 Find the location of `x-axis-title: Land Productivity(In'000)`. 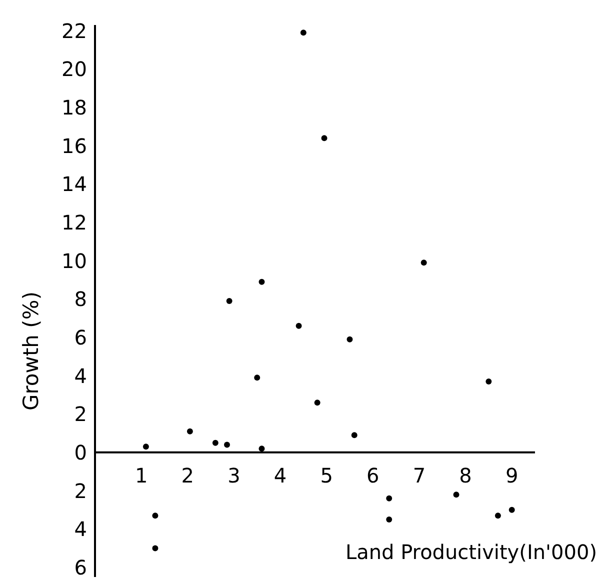

x-axis-title: Land Productivity(In'000) is located at coordinates (471, 552).